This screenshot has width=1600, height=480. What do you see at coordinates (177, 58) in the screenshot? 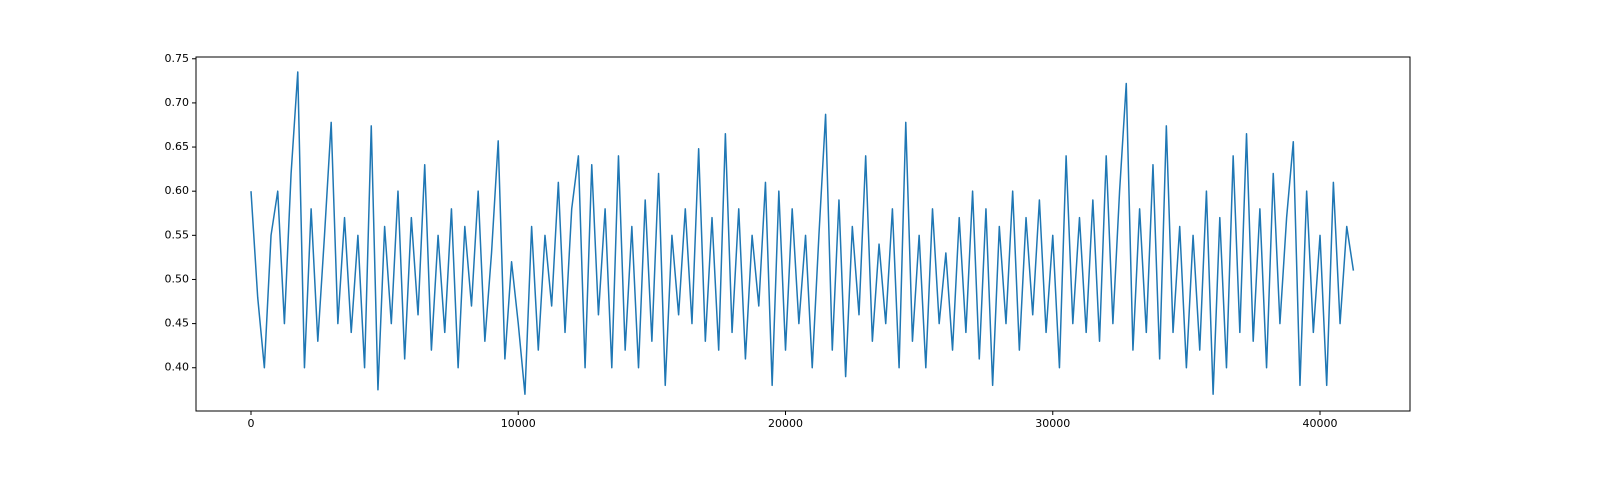
I see `y-tick-label: 0.75` at bounding box center [177, 58].